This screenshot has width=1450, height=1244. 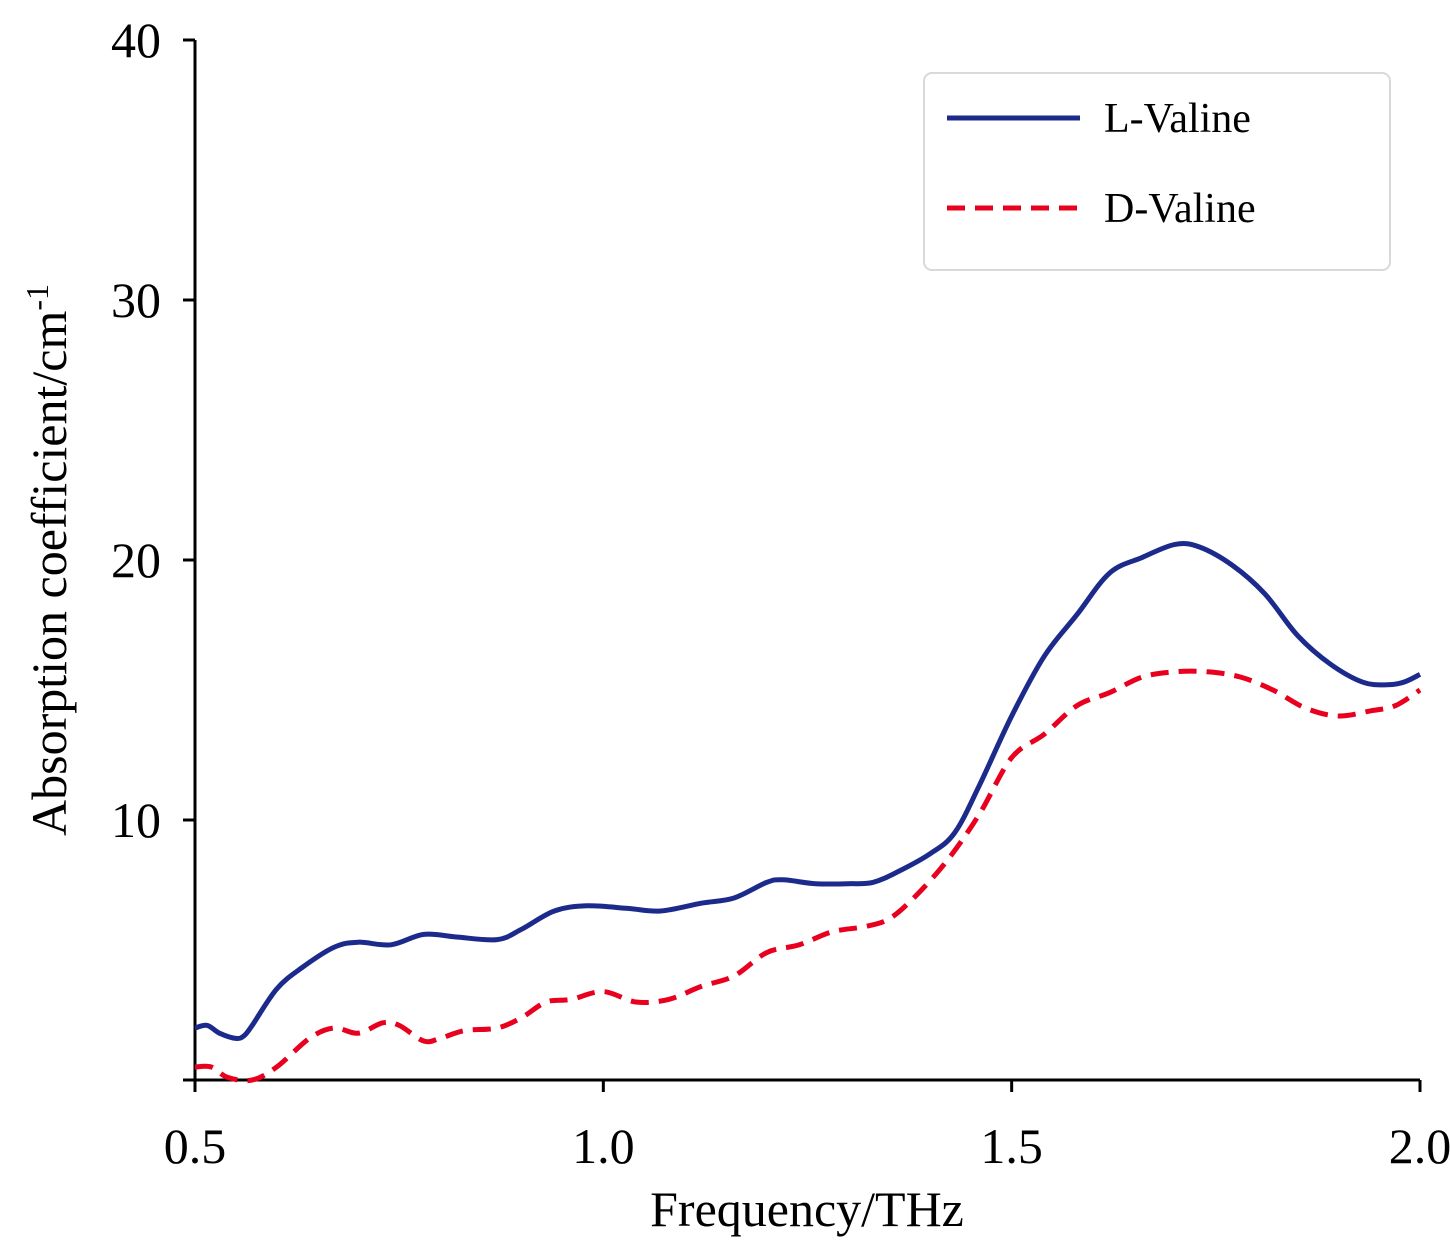 What do you see at coordinates (136, 560) in the screenshot?
I see `y-tick-label: 20` at bounding box center [136, 560].